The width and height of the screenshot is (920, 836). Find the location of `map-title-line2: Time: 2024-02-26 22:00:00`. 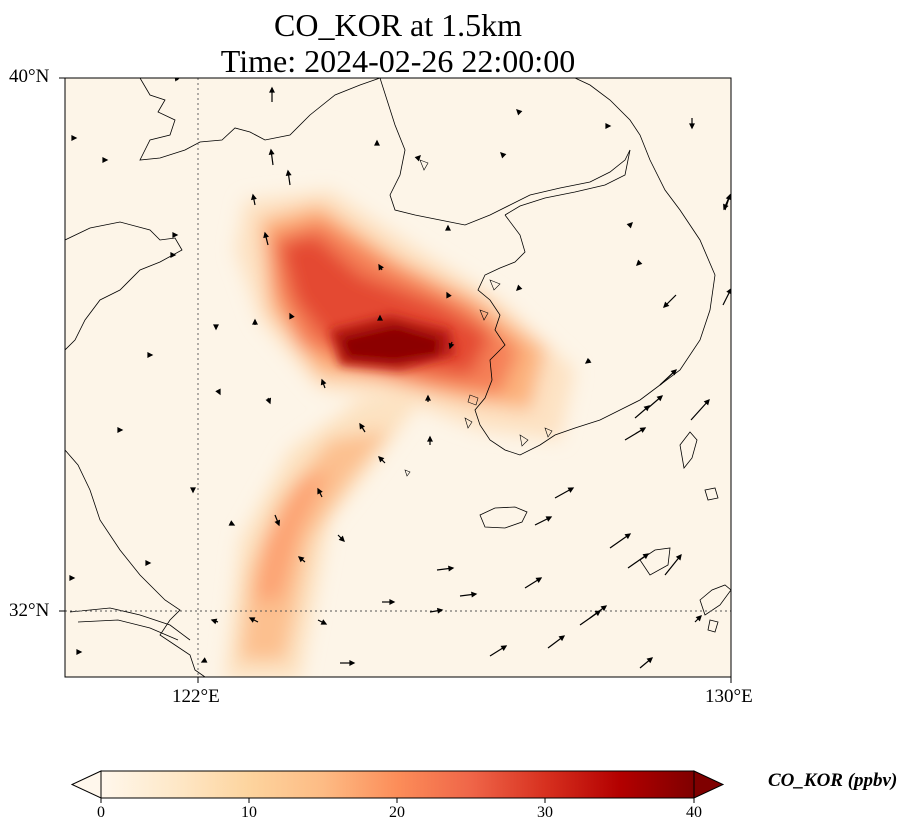

map-title-line2: Time: 2024-02-26 22:00:00 is located at coordinates (398, 61).